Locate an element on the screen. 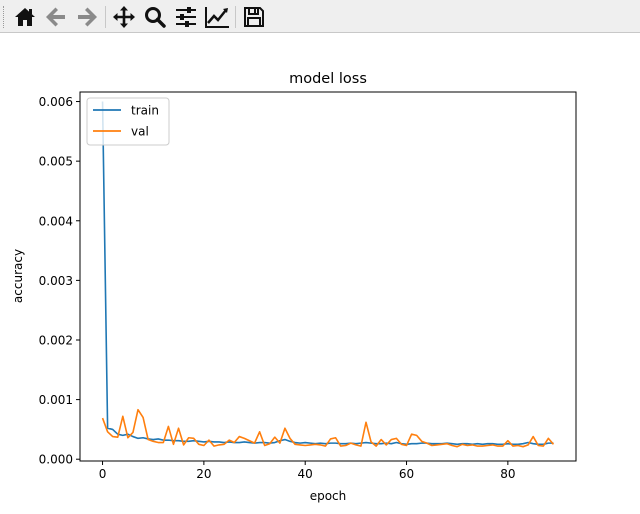 Image resolution: width=640 pixels, height=514 pixels. forward-button is located at coordinates (87, 17).